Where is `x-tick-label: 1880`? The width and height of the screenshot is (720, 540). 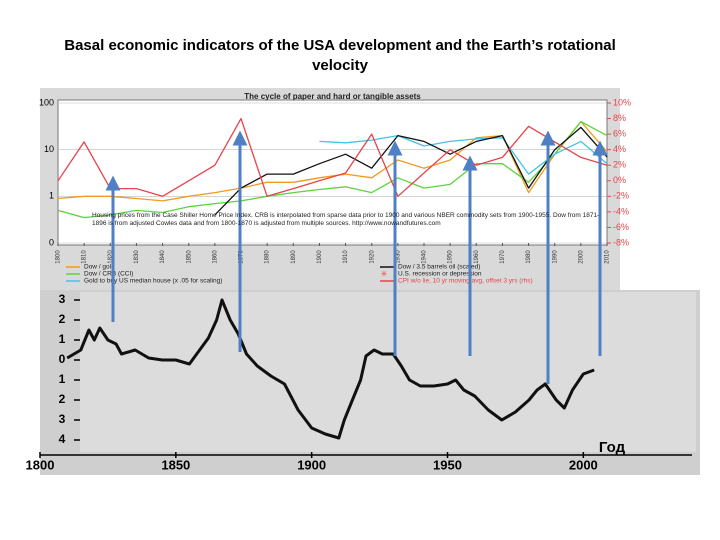
x-tick-label: 1880 is located at coordinates (268, 257).